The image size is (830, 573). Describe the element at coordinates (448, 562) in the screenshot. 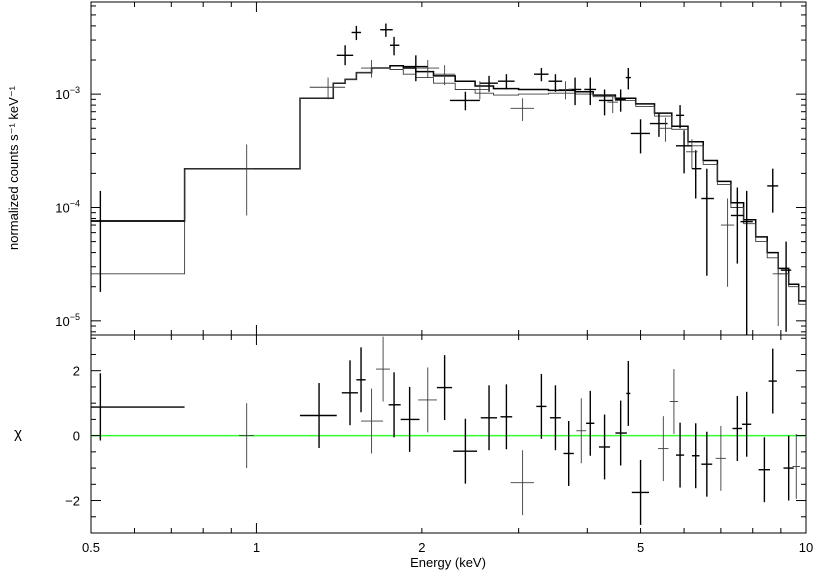

I see `energy-axis-label: Energy (keV)` at that location.